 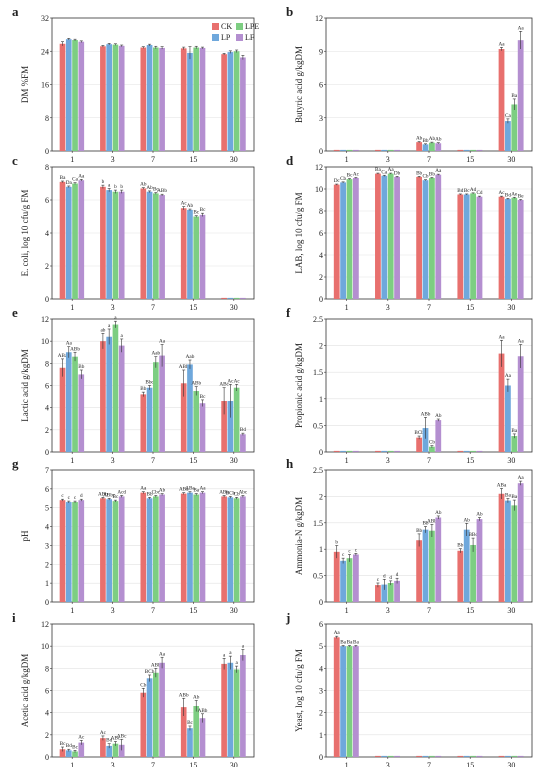 I want to click on y-tick-label: 4, so click(x=47, y=527).